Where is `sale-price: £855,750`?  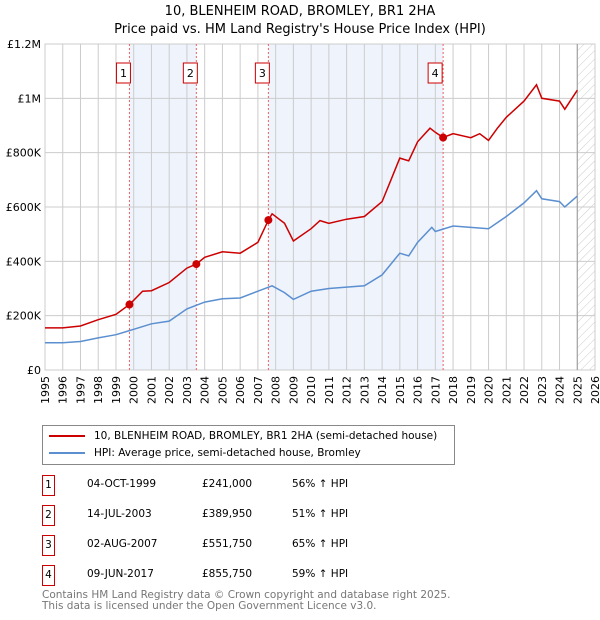 sale-price: £855,750 is located at coordinates (227, 574).